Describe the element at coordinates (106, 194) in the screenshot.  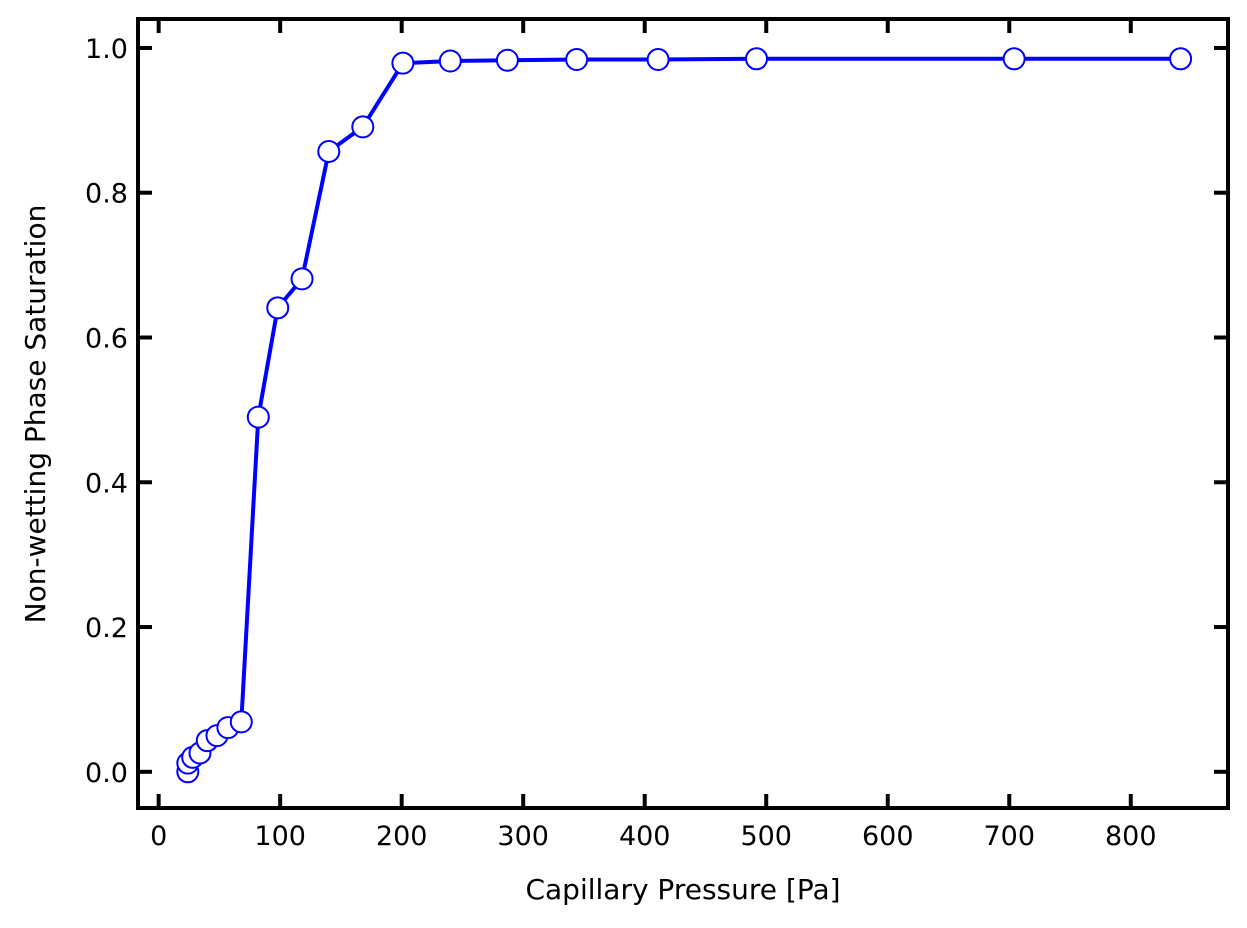
I see `y-tick-label: 0.8` at that location.